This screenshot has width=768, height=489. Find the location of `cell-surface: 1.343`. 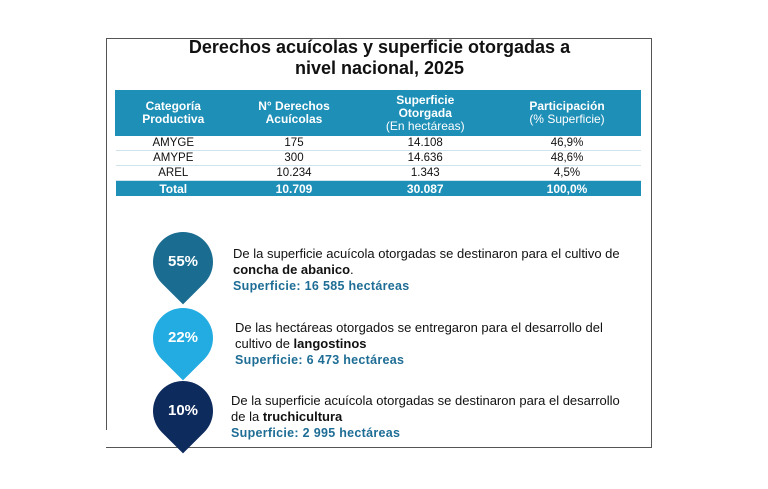

cell-surface: 1.343 is located at coordinates (425, 173).